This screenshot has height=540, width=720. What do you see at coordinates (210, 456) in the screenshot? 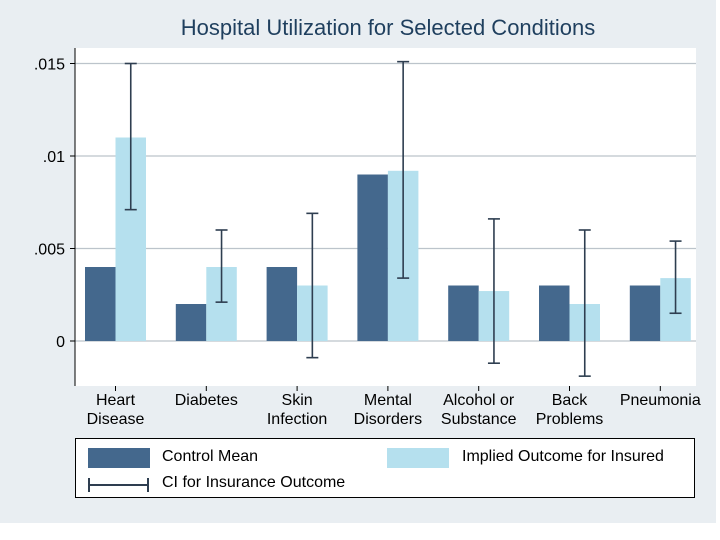
I see `legend-label-control: Control Mean` at bounding box center [210, 456].